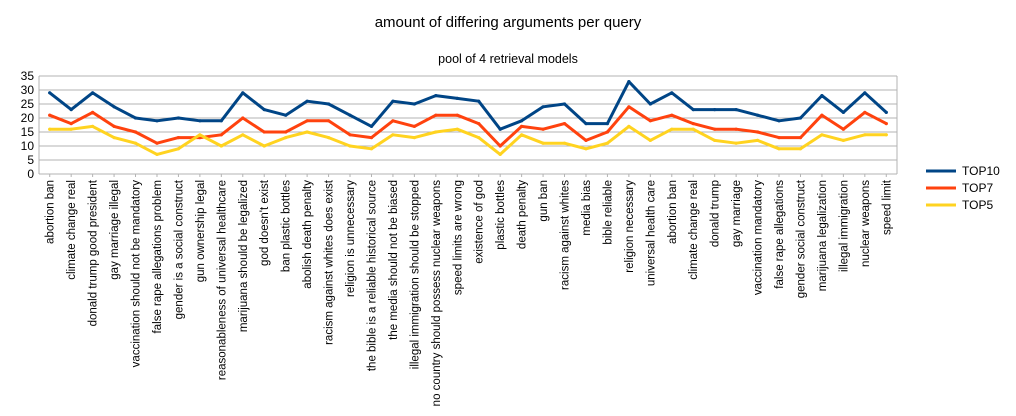 This screenshot has width=1016, height=416. Describe the element at coordinates (566, 235) in the screenshot. I see `x-tick-label: racism against whites` at that location.